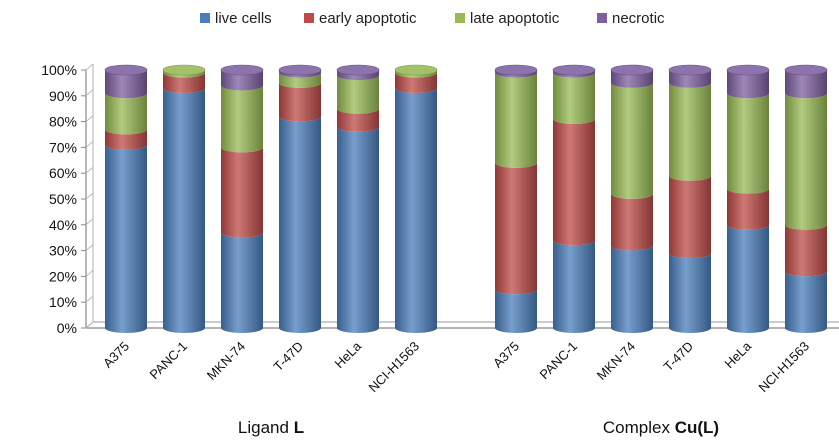 Image resolution: width=839 pixels, height=442 pixels. What do you see at coordinates (678, 357) in the screenshot?
I see `x-tick-label: T-47D` at bounding box center [678, 357].